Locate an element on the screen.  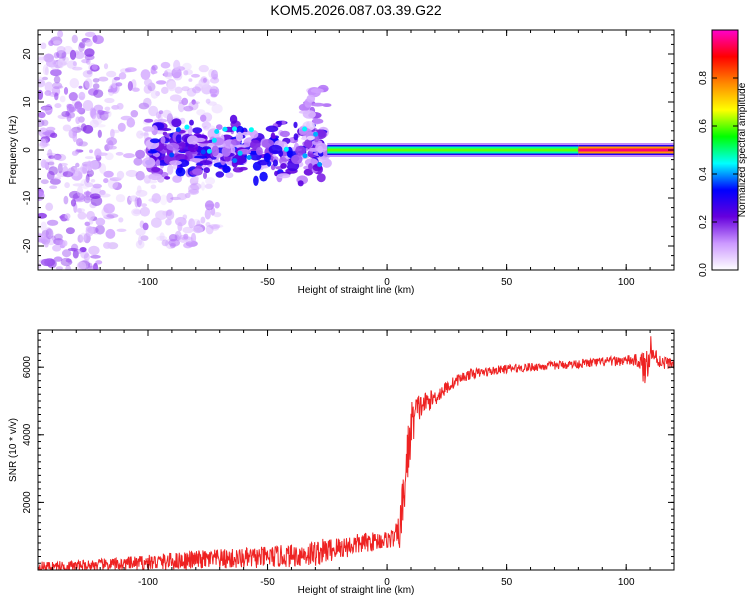
x-tick-label: -100 is located at coordinates (148, 582).